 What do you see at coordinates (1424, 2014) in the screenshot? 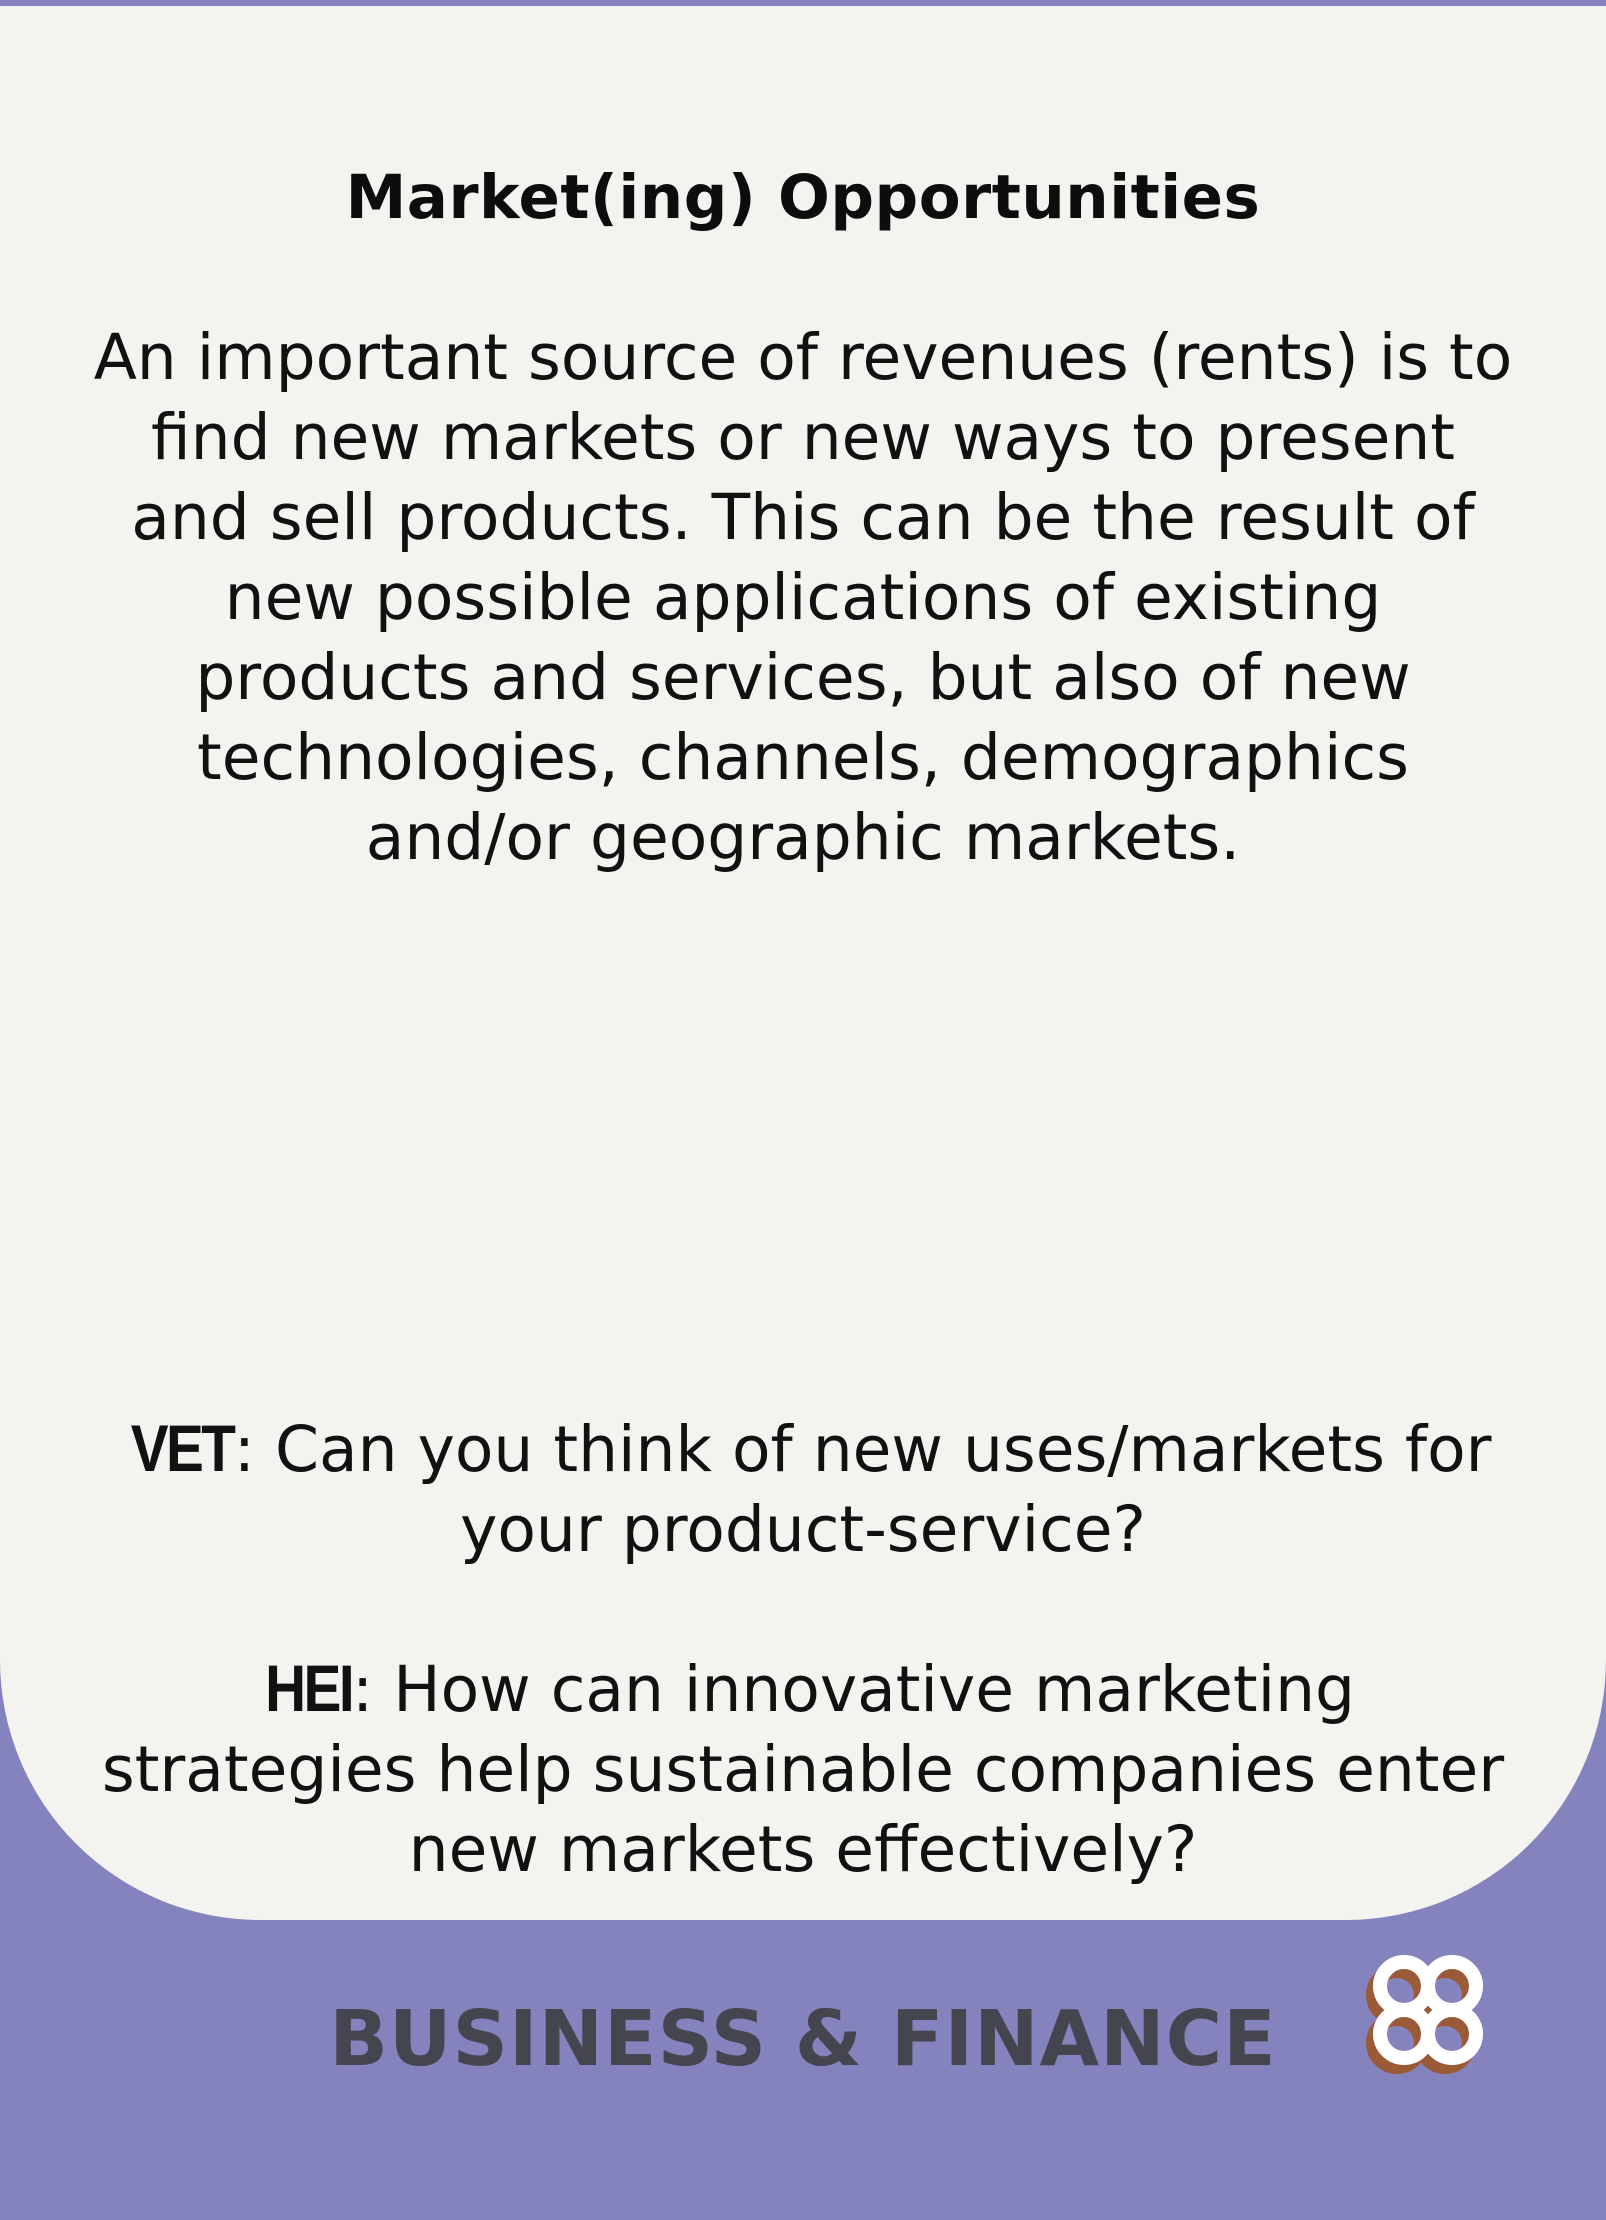
I see `quatrefoil-logo-icon` at bounding box center [1424, 2014].